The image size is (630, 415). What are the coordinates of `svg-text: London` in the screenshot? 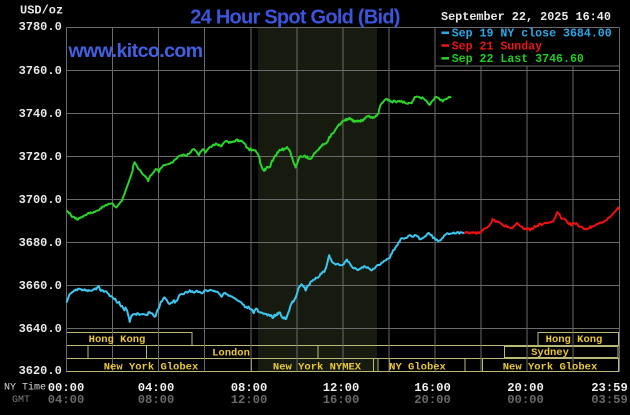 It's located at (231, 354).